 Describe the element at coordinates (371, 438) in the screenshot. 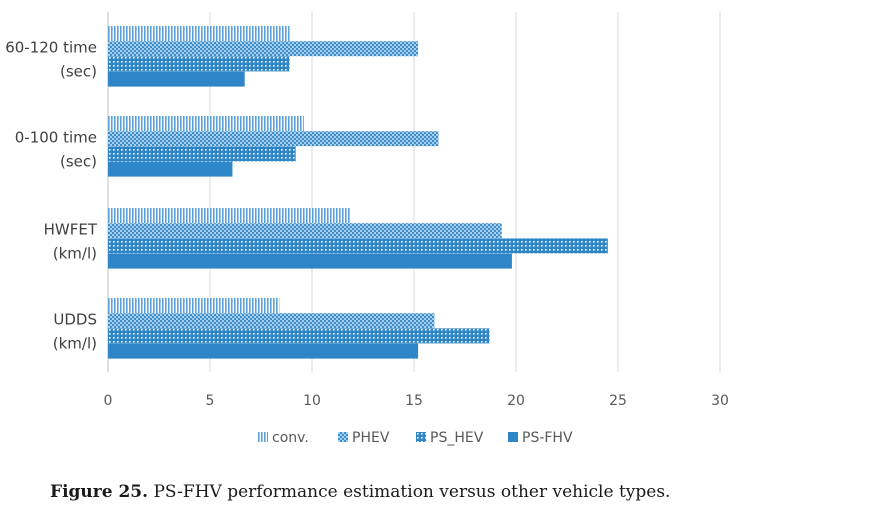

I see `legend-label-PHEV: PHEV` at that location.